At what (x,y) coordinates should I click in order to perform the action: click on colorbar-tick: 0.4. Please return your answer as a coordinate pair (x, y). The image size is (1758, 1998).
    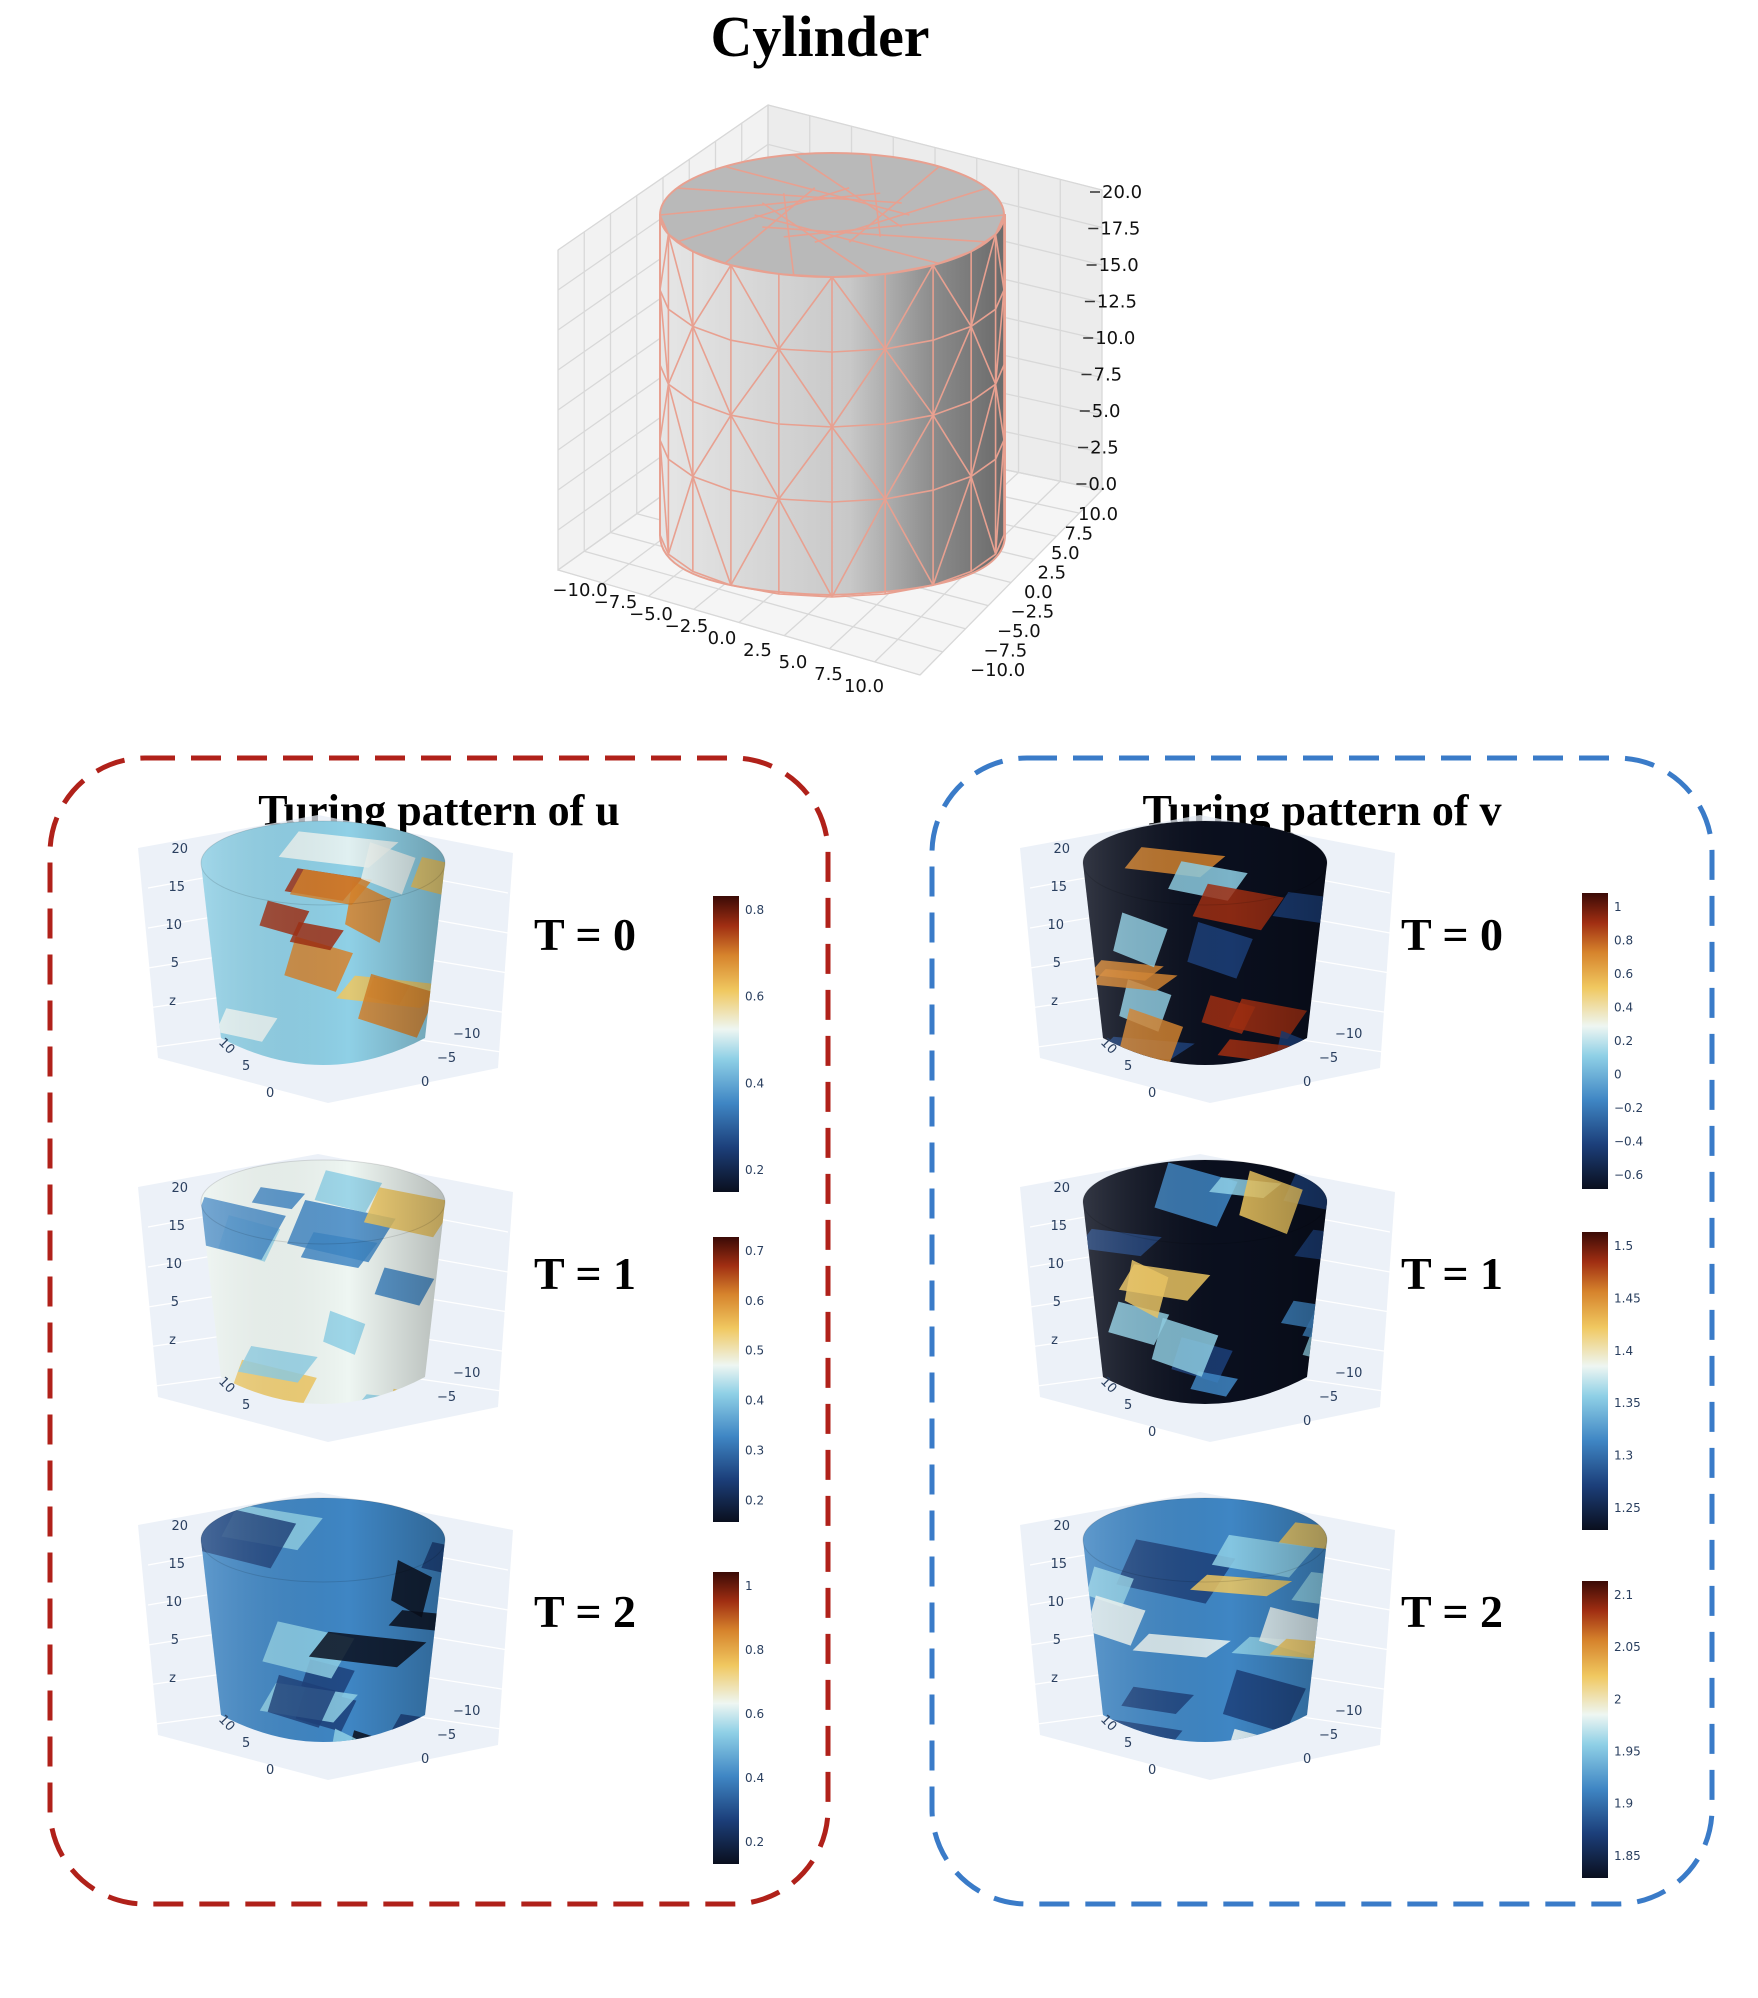
    Looking at the image, I should click on (1623, 1008).